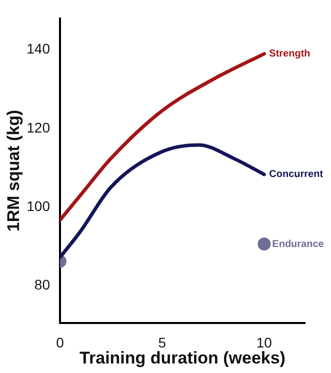 Image resolution: width=331 pixels, height=373 pixels. I want to click on x-axis-title: Training duration (weeks), so click(183, 358).